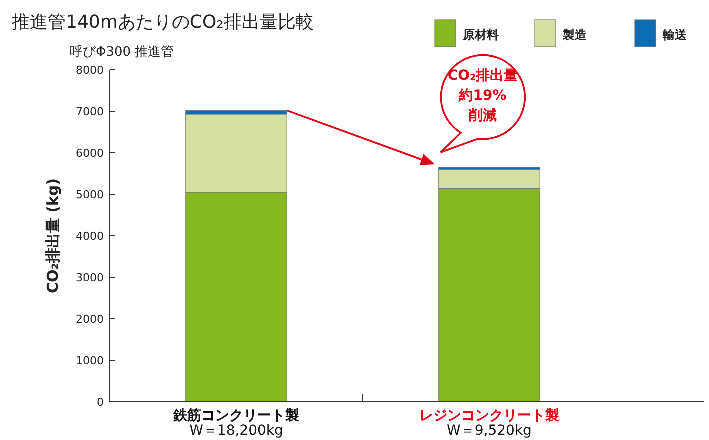 This screenshot has height=440, width=709. What do you see at coordinates (122, 52) in the screenshot?
I see `chart-subtitle: 呼びΦ300 推進管` at bounding box center [122, 52].